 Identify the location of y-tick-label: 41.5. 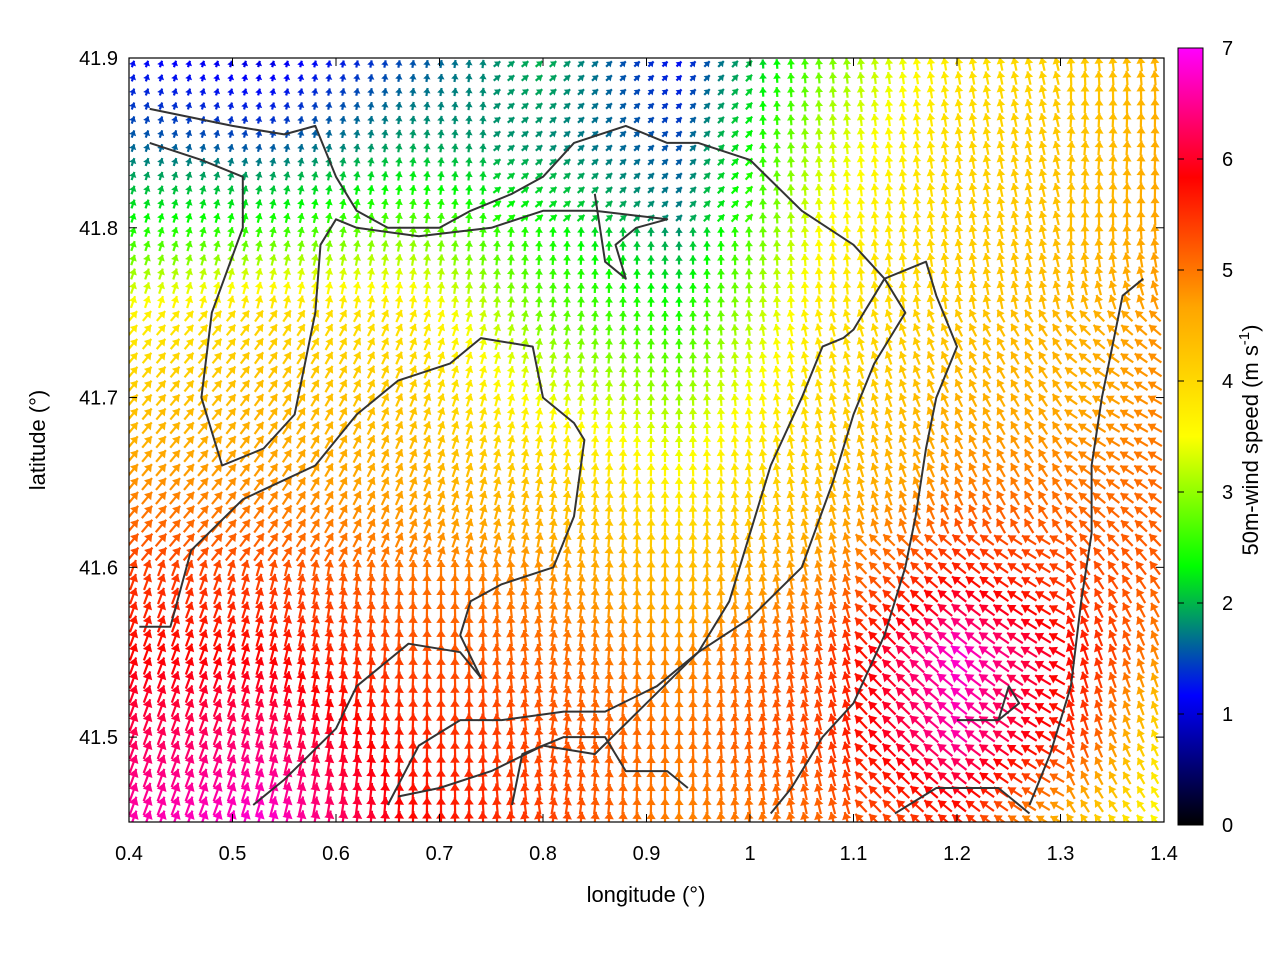
(98, 738).